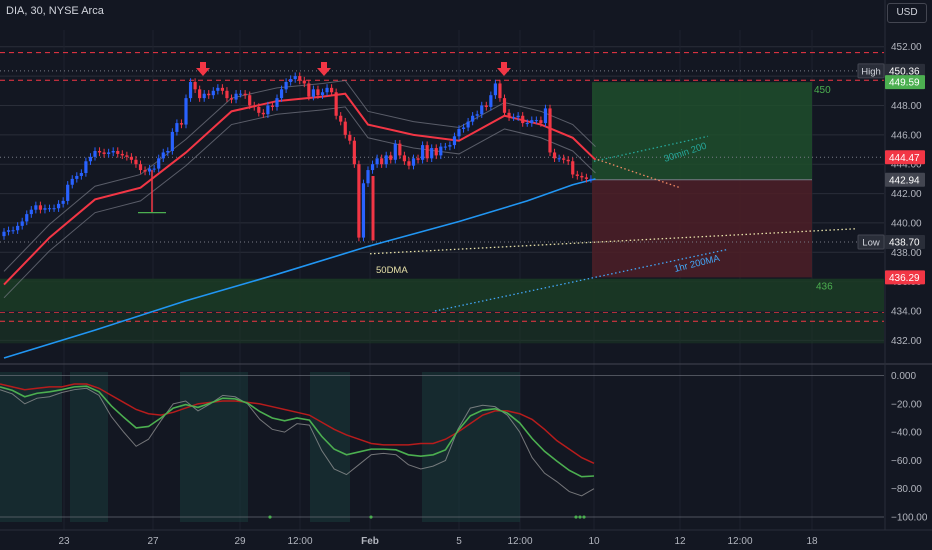 The image size is (932, 550). Describe the element at coordinates (55, 11) in the screenshot. I see `symbol-title: DIA, 30, NYSE Arca` at that location.